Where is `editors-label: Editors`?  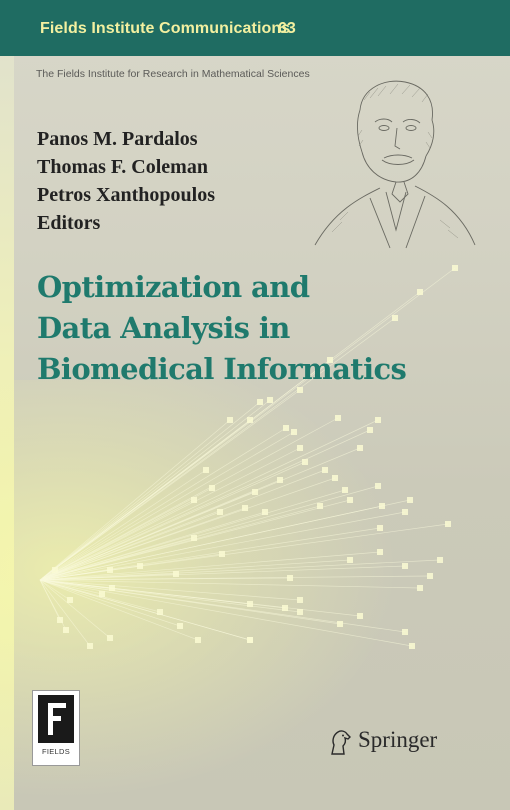 editors-label: Editors is located at coordinates (69, 223).